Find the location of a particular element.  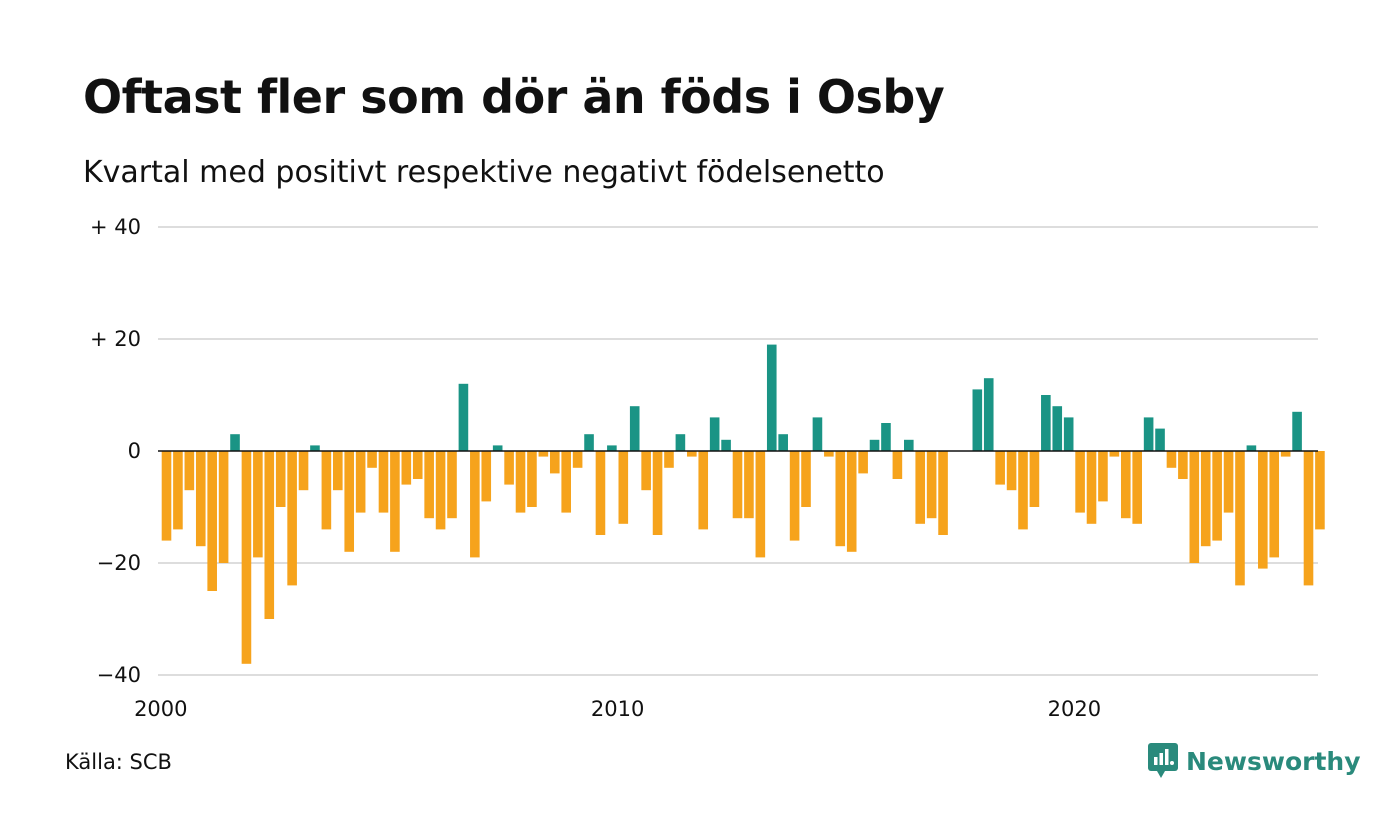

x-tick-label: 2010 is located at coordinates (617, 709).